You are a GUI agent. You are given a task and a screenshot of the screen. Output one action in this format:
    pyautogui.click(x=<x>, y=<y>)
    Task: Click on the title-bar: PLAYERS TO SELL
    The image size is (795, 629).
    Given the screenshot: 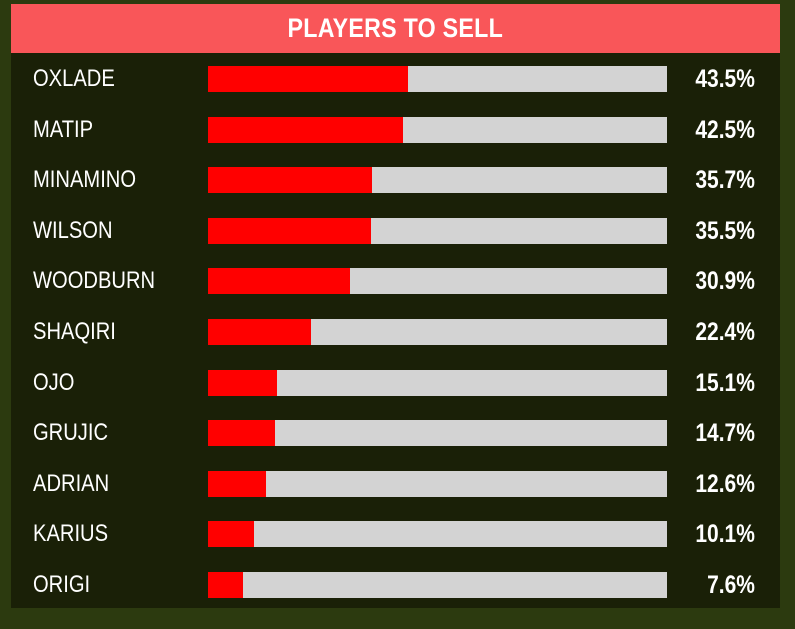 What is the action you would take?
    pyautogui.click(x=395, y=28)
    